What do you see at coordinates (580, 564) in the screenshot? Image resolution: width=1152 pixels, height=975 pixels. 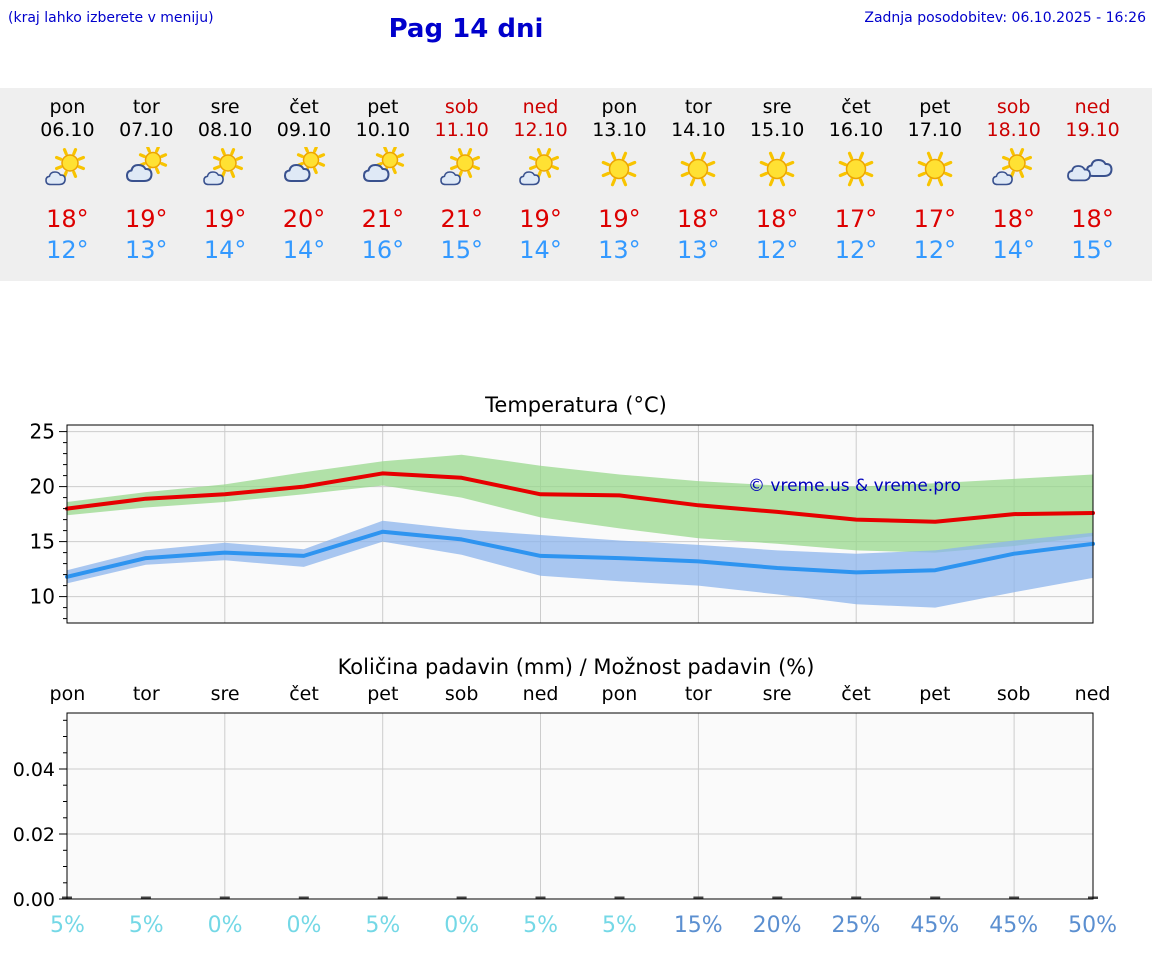 I see `min-temperature-band` at bounding box center [580, 564].